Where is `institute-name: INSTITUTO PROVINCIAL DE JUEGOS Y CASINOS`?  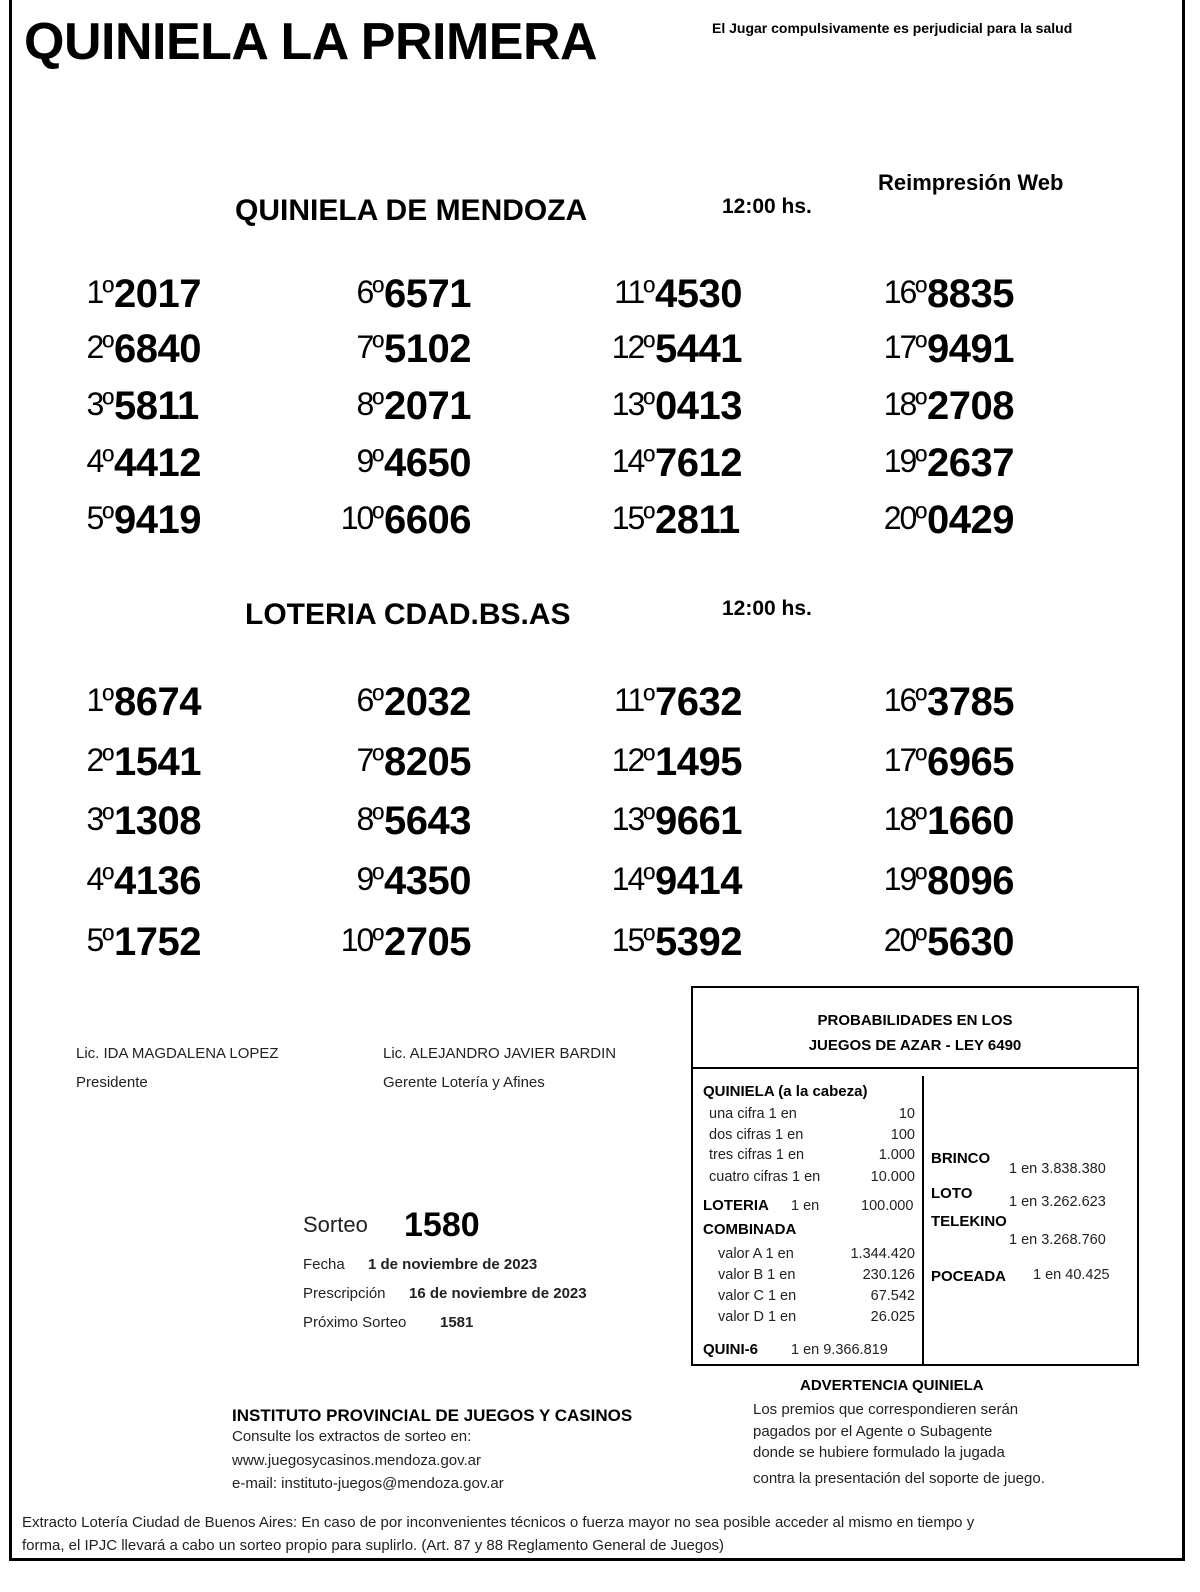
institute-name: INSTITUTO PROVINCIAL DE JUEGOS Y CASINOS is located at coordinates (432, 1415).